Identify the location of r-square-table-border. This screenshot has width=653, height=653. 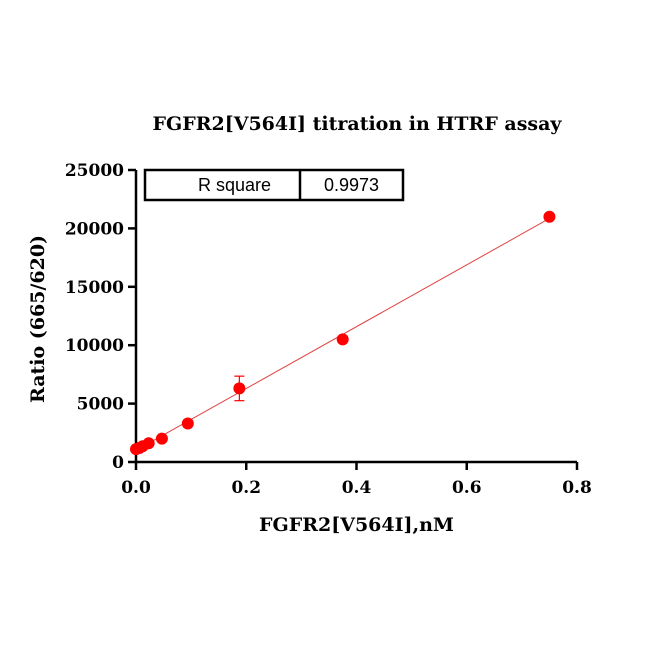
(274, 185).